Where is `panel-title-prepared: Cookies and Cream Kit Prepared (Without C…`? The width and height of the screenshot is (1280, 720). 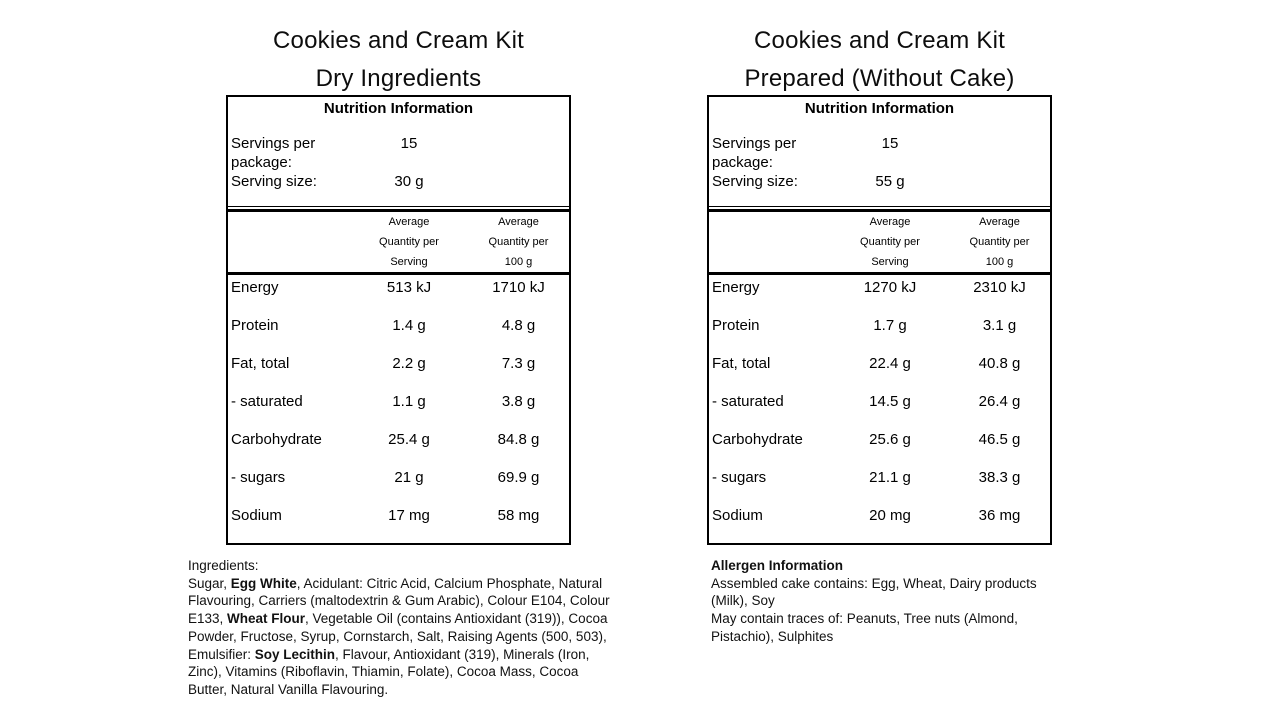 panel-title-prepared: Cookies and Cream Kit Prepared (Without C… is located at coordinates (879, 60).